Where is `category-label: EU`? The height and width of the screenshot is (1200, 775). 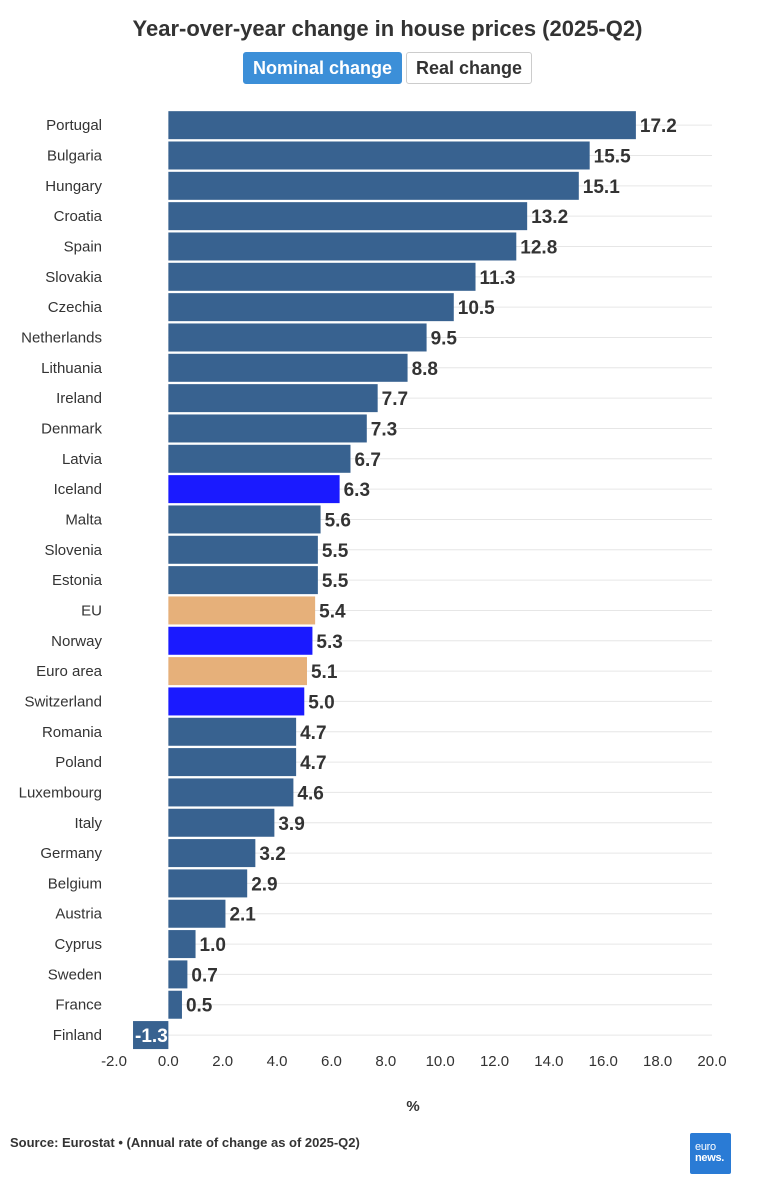
category-label: EU is located at coordinates (91, 610).